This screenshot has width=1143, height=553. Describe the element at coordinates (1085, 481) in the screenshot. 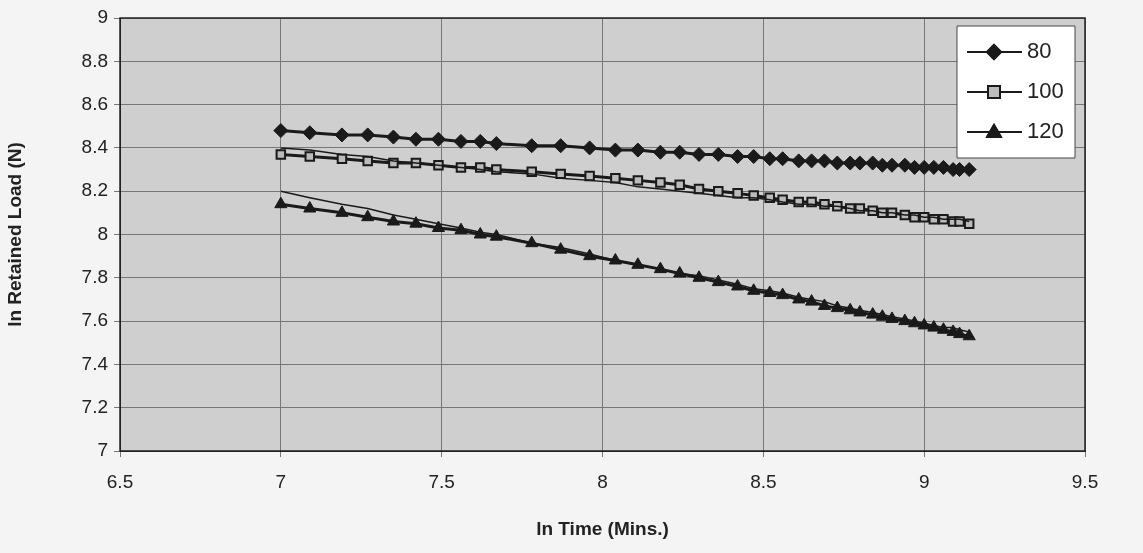

I see `x-tick-label: 9.5` at that location.